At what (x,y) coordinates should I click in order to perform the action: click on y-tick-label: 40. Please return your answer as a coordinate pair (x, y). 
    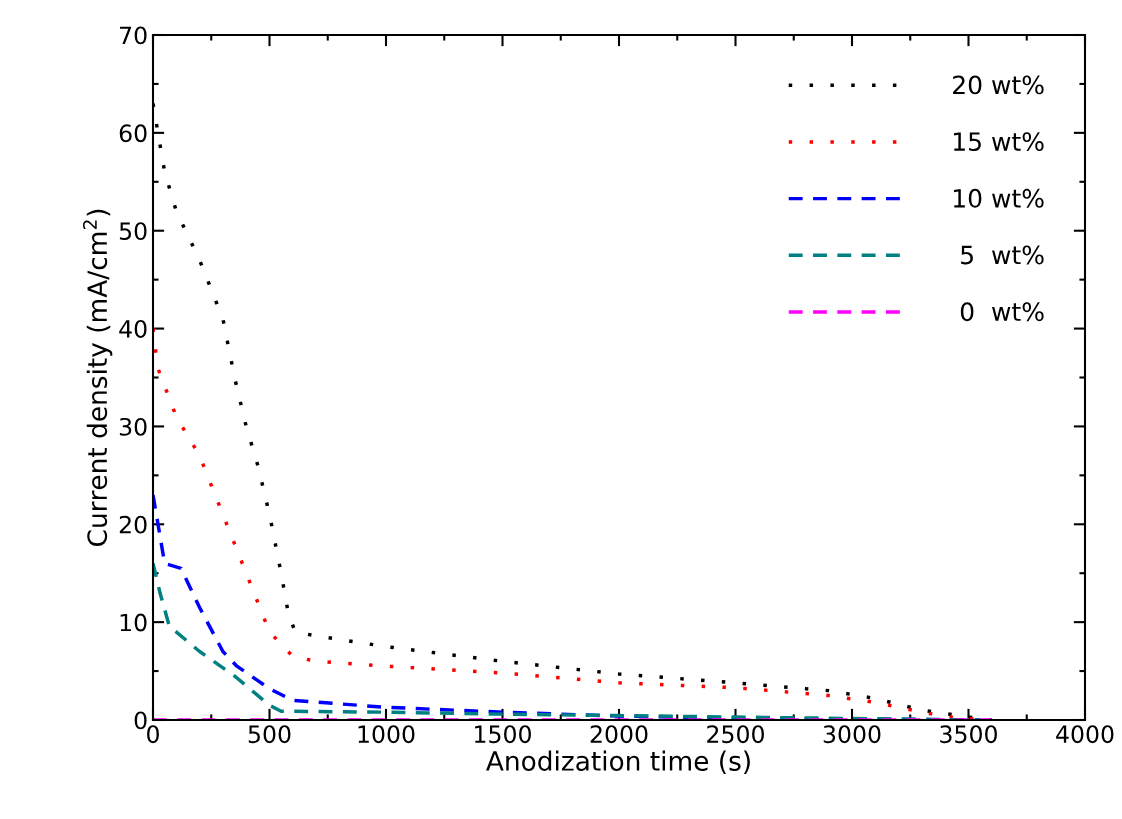
    Looking at the image, I should click on (133, 329).